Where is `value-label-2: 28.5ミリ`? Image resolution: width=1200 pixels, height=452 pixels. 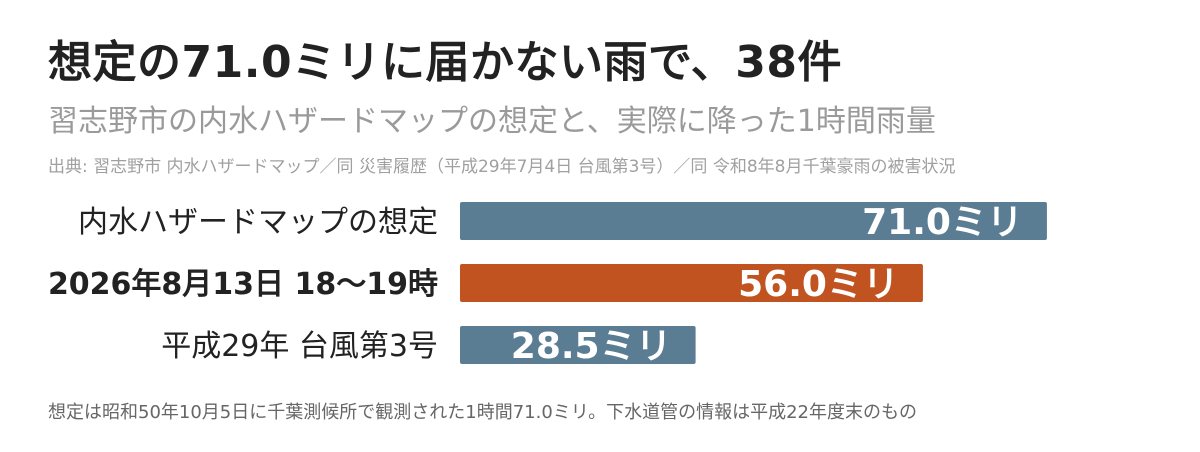
value-label-2: 28.5ミリ is located at coordinates (591, 346).